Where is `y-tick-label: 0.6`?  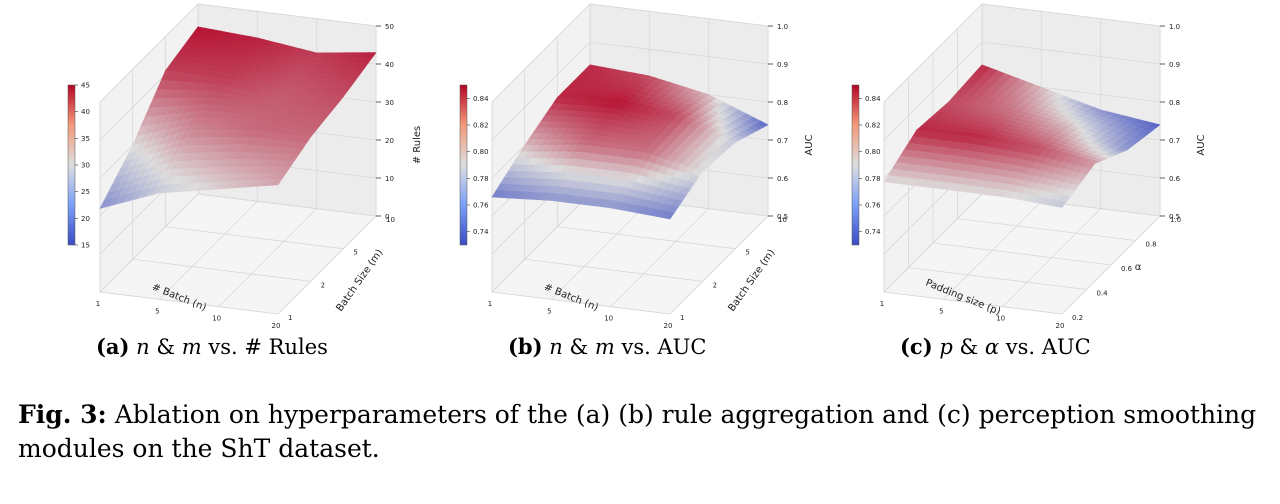
y-tick-label: 0.6 is located at coordinates (1127, 269).